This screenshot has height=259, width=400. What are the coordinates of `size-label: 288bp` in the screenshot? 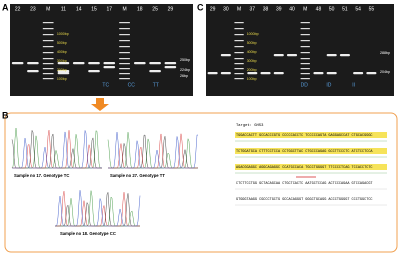 It's located at (385, 53).